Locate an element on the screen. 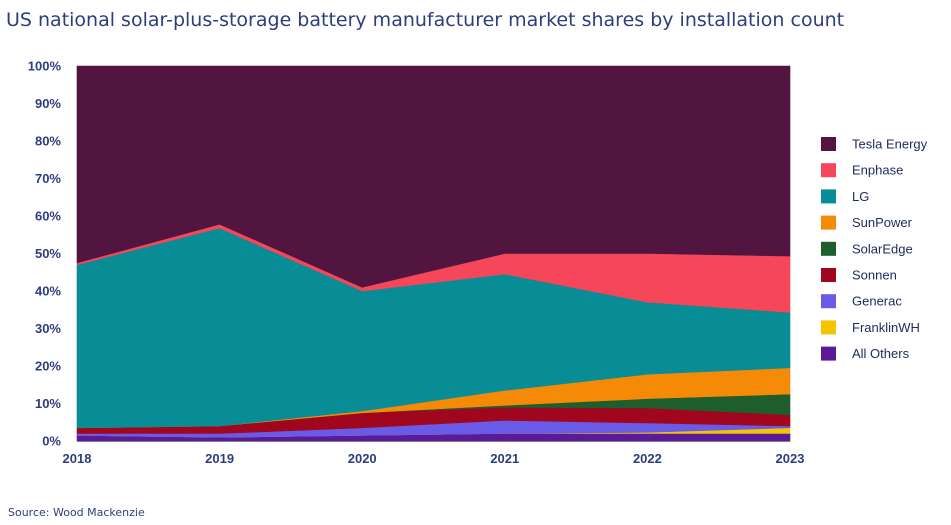 Image resolution: width=951 pixels, height=525 pixels. x-tick-label: 2019 is located at coordinates (219, 458).